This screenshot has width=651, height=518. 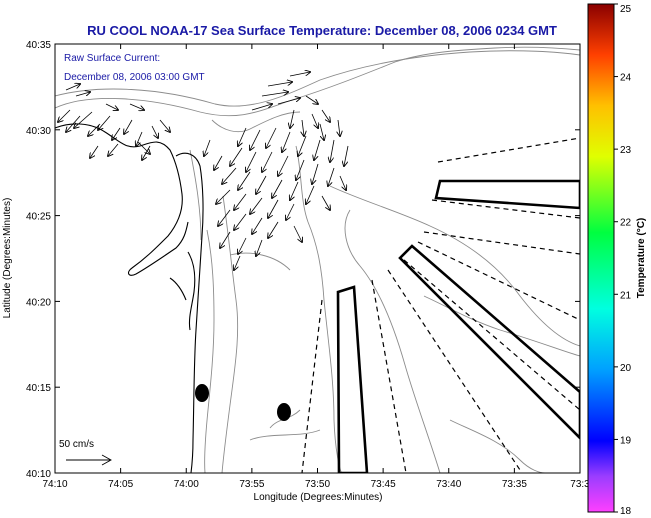 What do you see at coordinates (186, 484) in the screenshot?
I see `x-tick-label: 74:00` at bounding box center [186, 484].